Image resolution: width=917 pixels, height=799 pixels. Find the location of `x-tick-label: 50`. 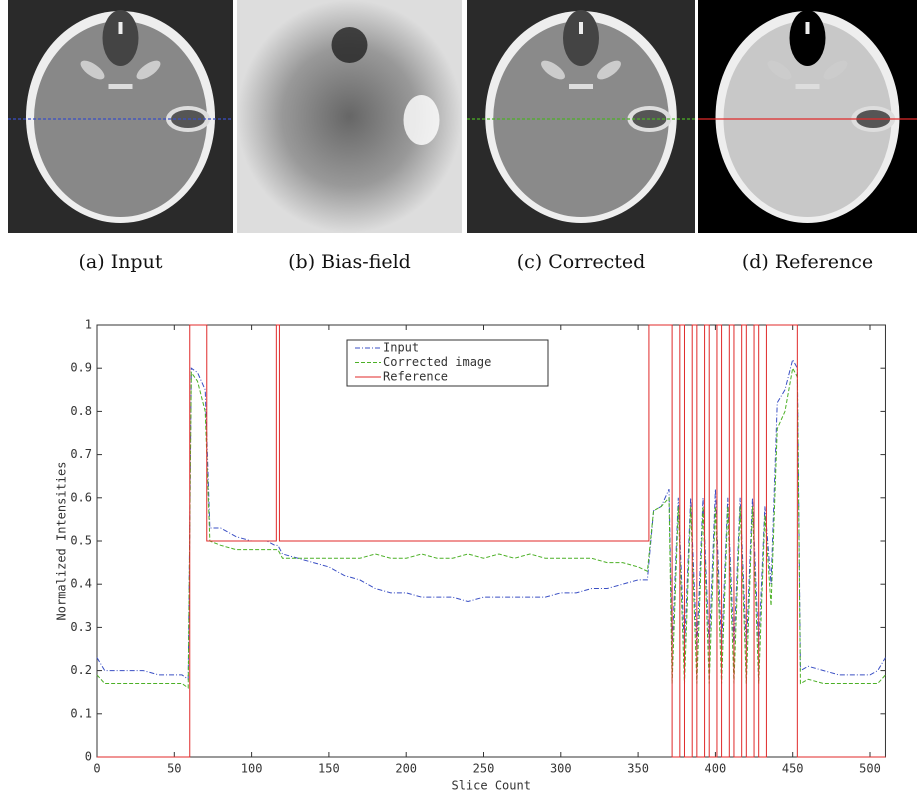

x-tick-label: 50 is located at coordinates (174, 769).